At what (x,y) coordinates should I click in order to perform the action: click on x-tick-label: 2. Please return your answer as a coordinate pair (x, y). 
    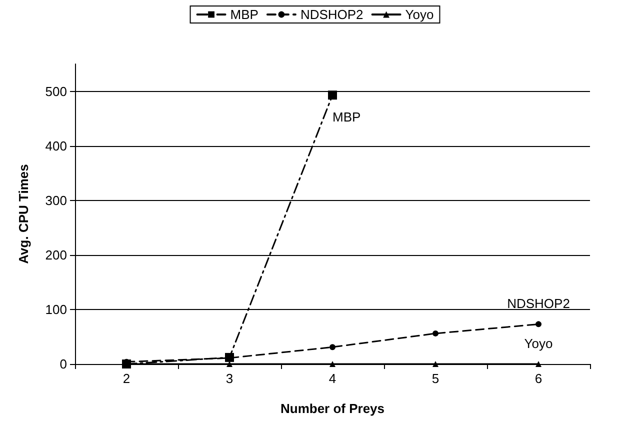
    Looking at the image, I should click on (126, 378).